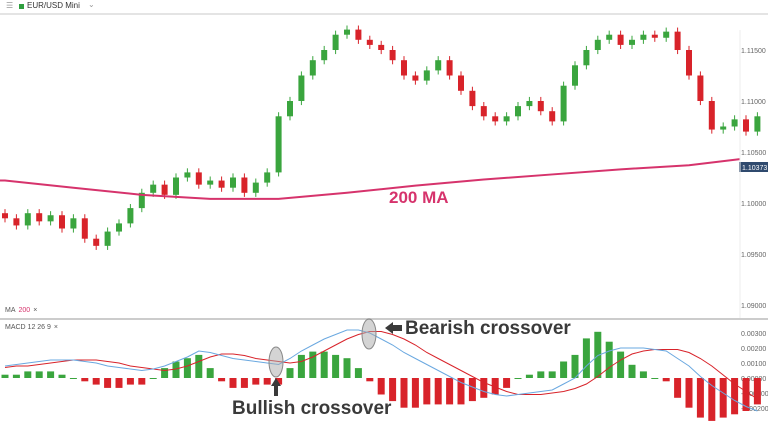  I want to click on macd-tick-label: 0.00200, so click(753, 349).